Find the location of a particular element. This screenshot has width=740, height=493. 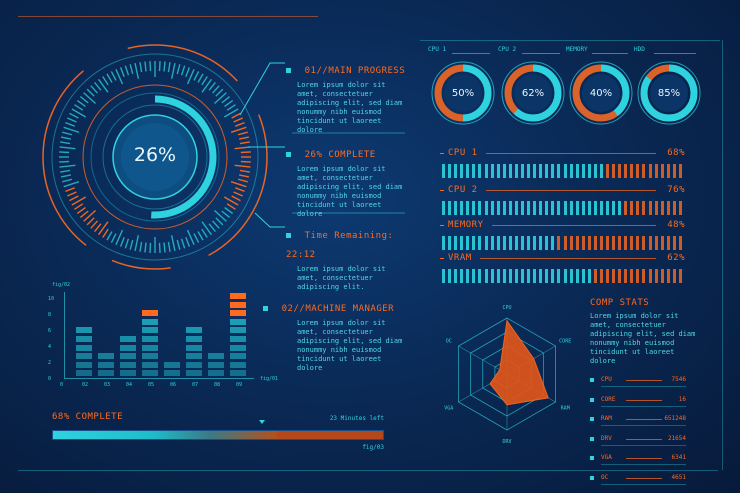

comp-stat-line is located at coordinates (644, 419).